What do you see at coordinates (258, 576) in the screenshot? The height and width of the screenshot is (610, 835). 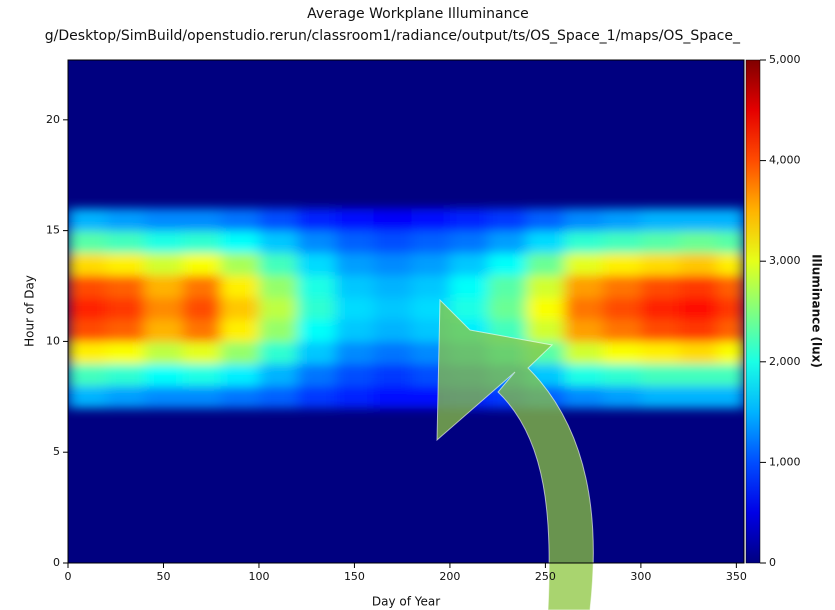 I see `x-tick-label: 100` at bounding box center [258, 576].